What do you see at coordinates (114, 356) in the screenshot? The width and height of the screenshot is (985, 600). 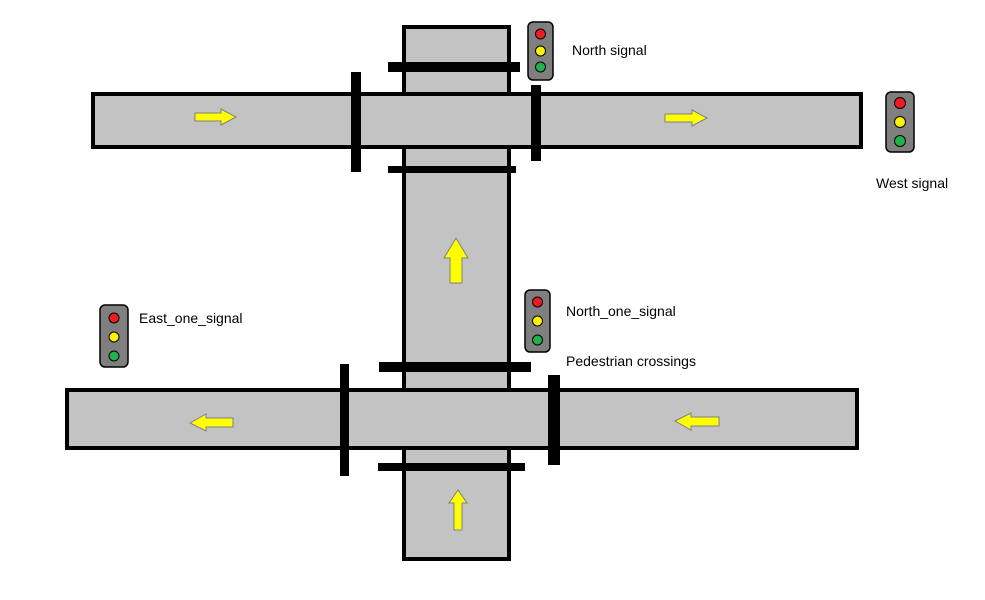 I see `east-one-signal-green-lamp` at bounding box center [114, 356].